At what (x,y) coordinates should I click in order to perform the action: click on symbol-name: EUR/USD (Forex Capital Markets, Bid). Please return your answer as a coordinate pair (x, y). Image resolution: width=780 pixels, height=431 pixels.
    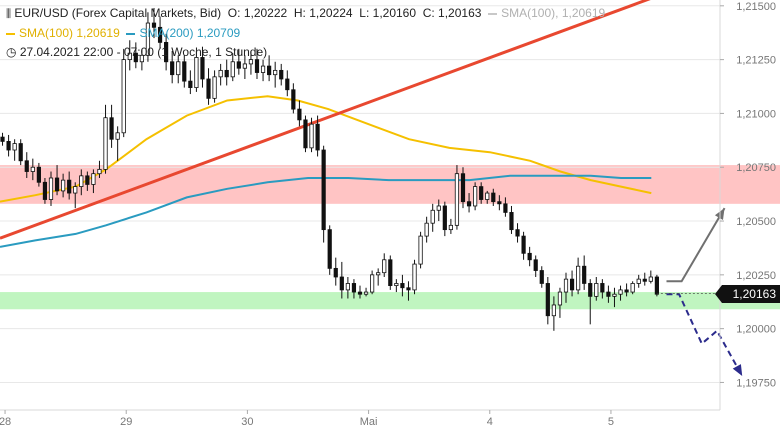
    Looking at the image, I should click on (118, 13).